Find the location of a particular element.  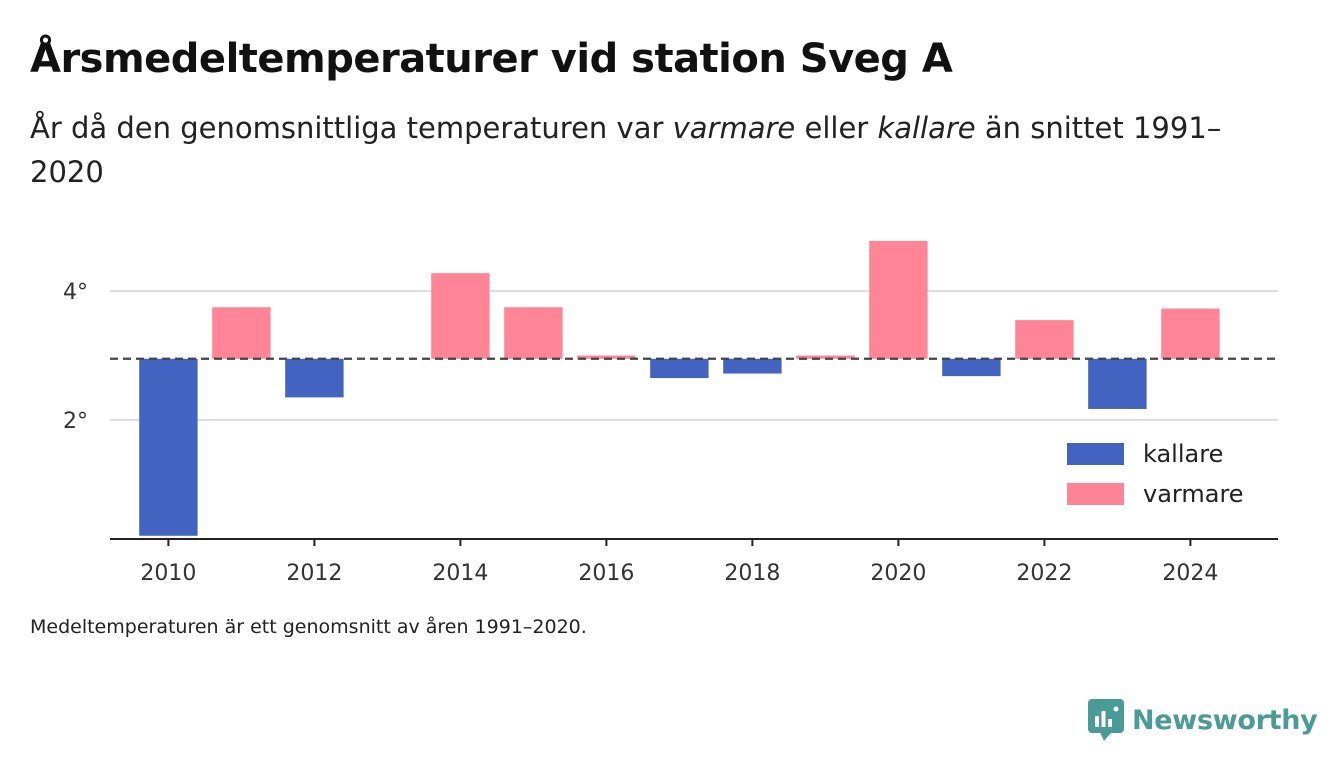

chart-title: Årsmedeltemperaturer vid station Sveg A is located at coordinates (491, 59).